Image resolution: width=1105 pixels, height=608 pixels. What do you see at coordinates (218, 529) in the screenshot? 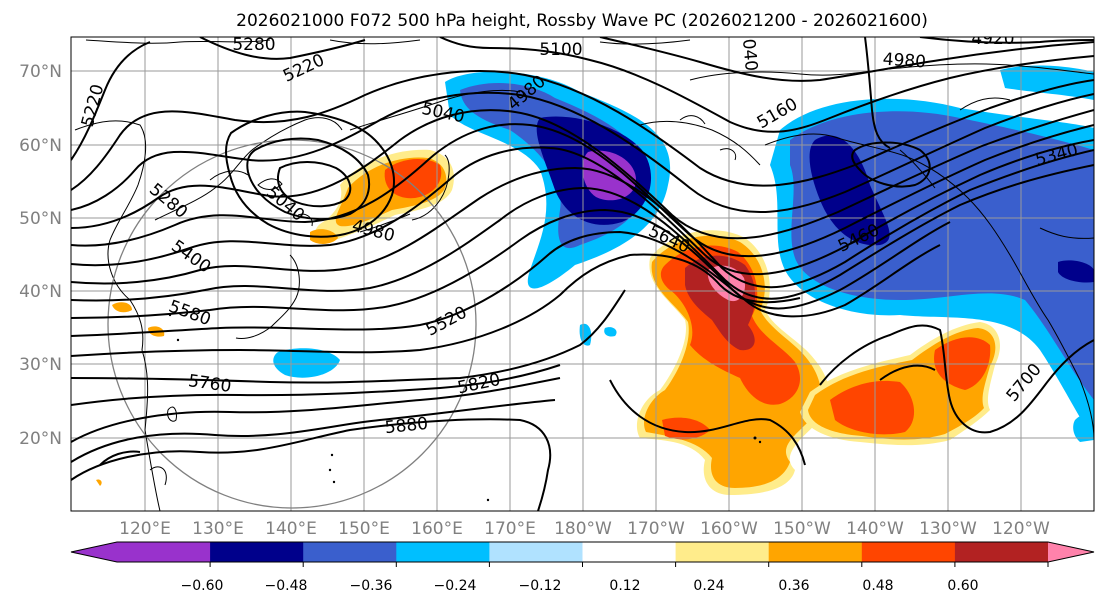
I see `lon-label: 130°E` at bounding box center [218, 529].